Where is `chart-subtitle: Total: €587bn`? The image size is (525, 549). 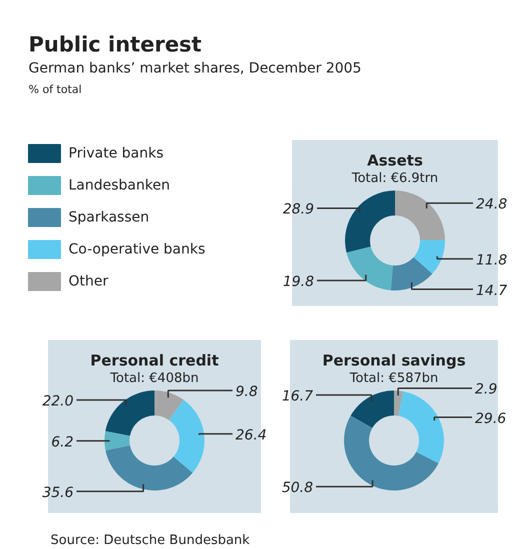 chart-subtitle: Total: €587bn is located at coordinates (393, 378).